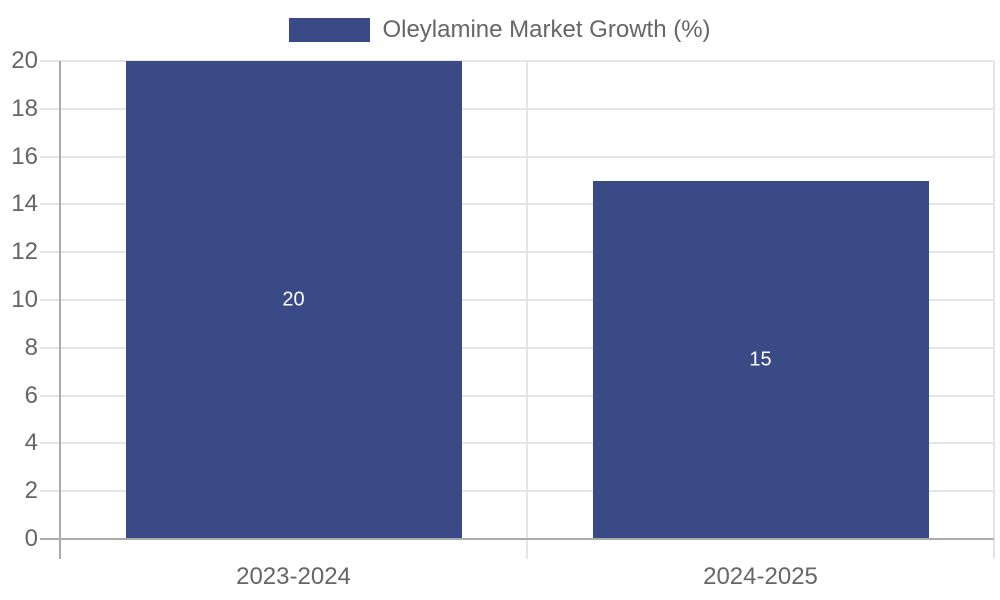 The image size is (1000, 600). I want to click on y-tick-label: 6, so click(31, 395).